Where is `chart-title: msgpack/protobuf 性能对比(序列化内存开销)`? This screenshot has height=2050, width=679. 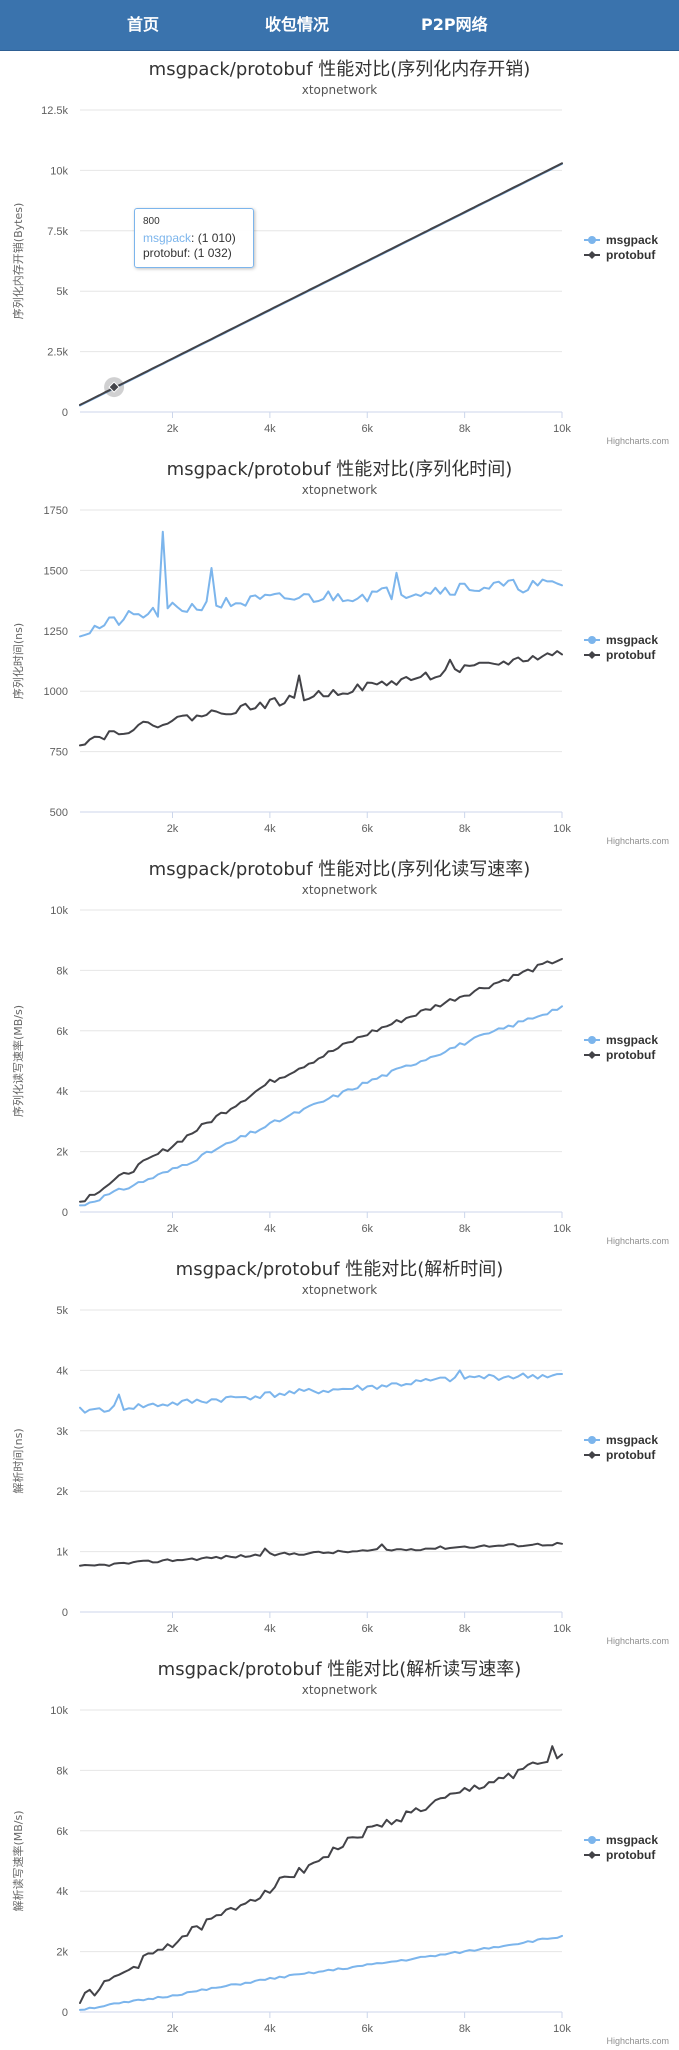 chart-title: msgpack/protobuf 性能对比(序列化内存开销) is located at coordinates (339, 69).